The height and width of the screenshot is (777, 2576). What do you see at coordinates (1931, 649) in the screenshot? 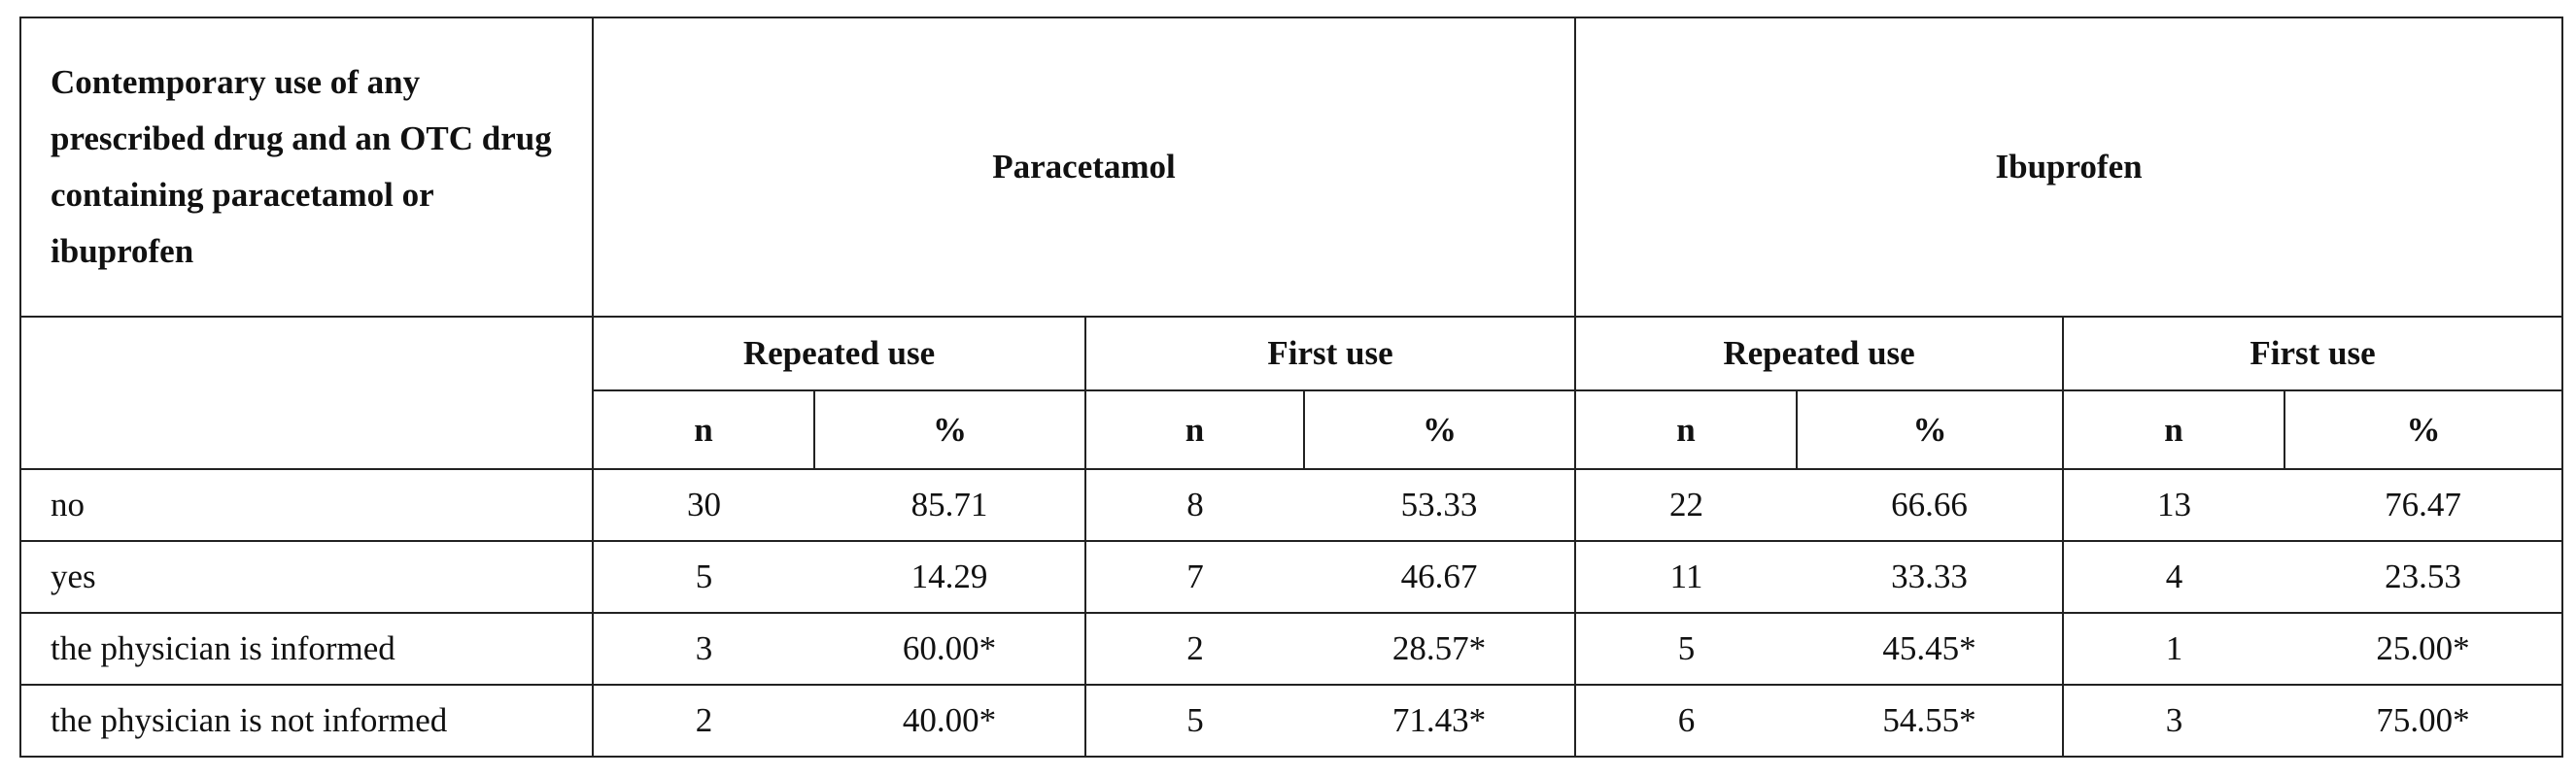
I see `data-cell: 45.45*` at bounding box center [1931, 649].